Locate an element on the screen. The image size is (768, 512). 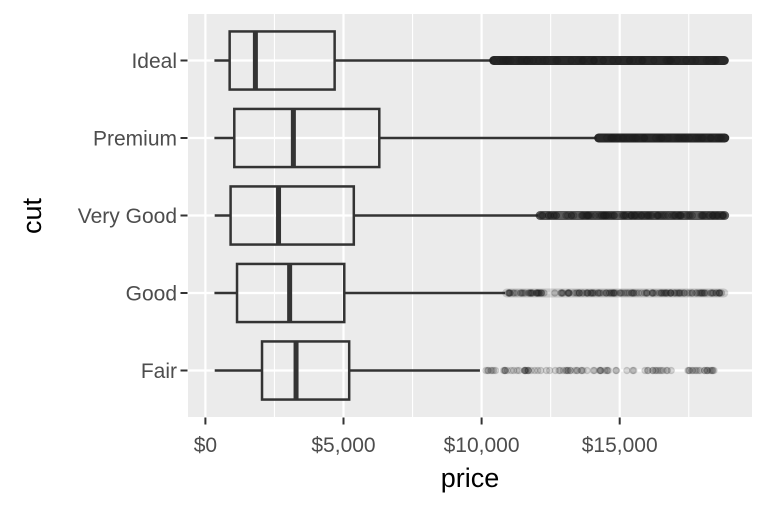
outlier-band-good is located at coordinates (615, 293).